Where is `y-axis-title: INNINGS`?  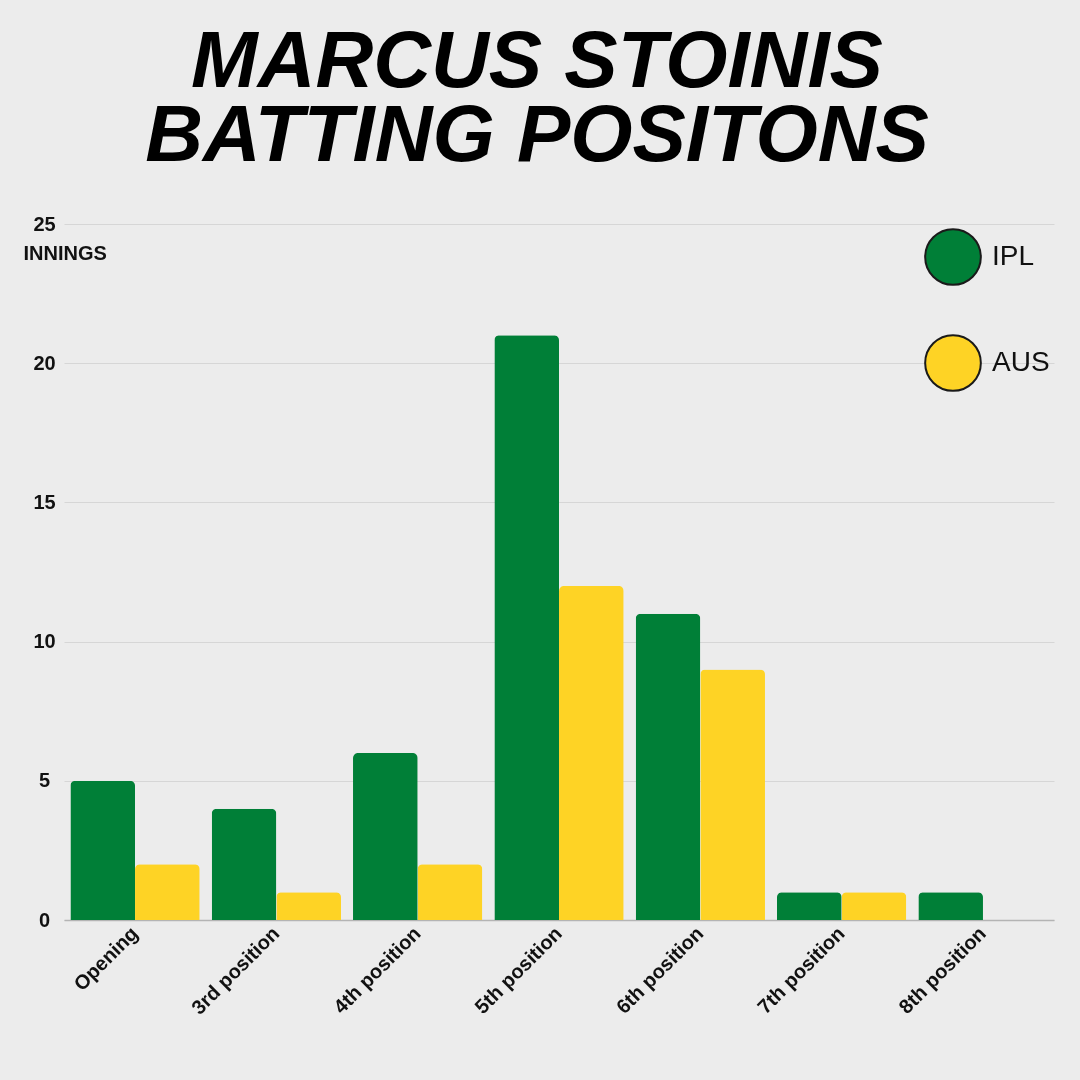
y-axis-title: INNINGS is located at coordinates (65, 252).